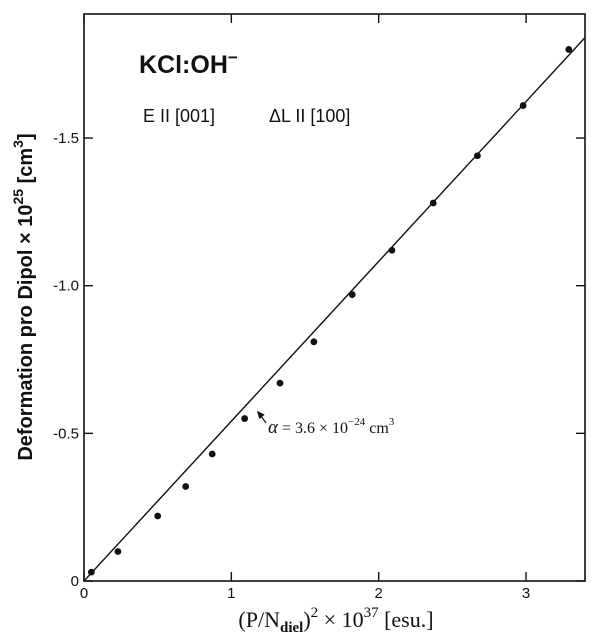 Image resolution: width=593 pixels, height=639 pixels. What do you see at coordinates (75, 581) in the screenshot?
I see `y-tick-label: 0` at bounding box center [75, 581].